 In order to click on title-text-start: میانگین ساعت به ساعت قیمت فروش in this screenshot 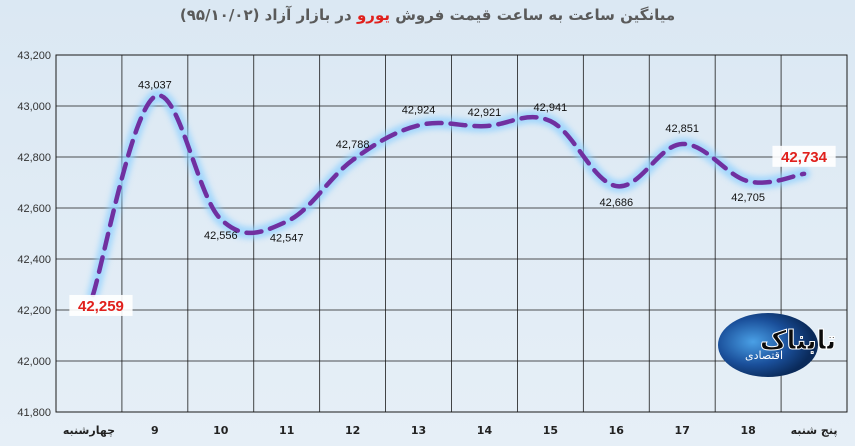, I will do `click(532, 15)`.